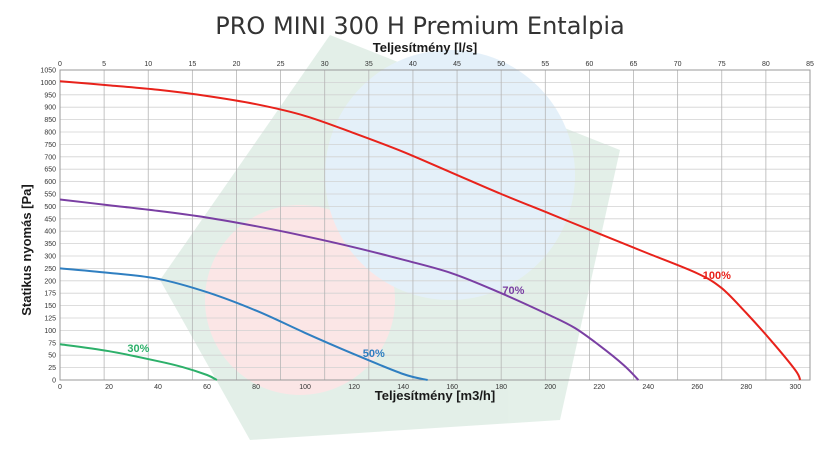 The width and height of the screenshot is (840, 450). I want to click on x2-tick-label: 20, so click(237, 64).